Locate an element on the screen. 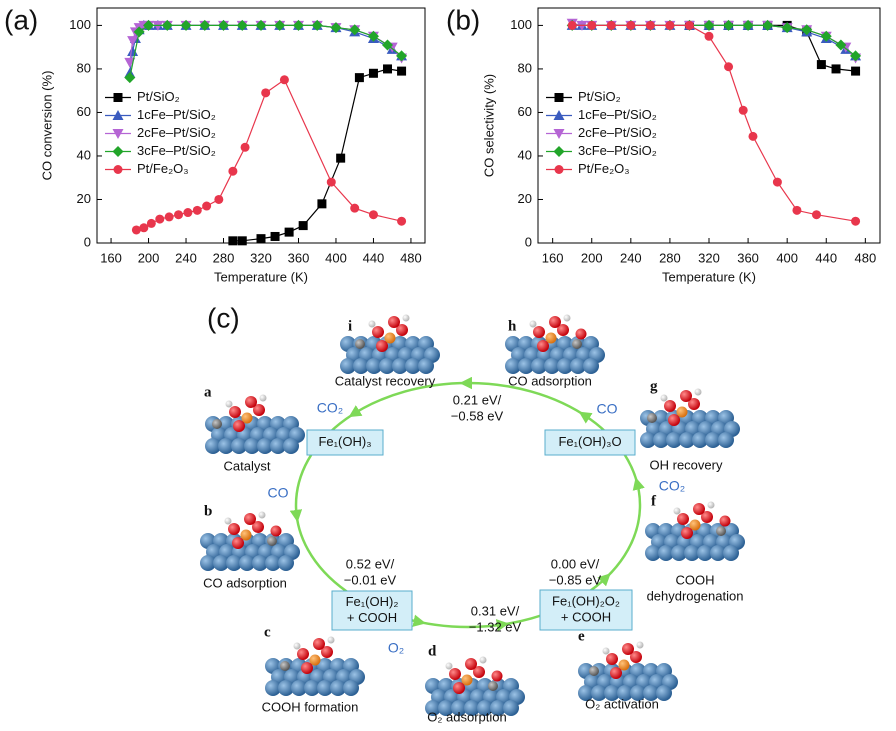  legend-label: 1cFe–Pt/SiO₂ is located at coordinates (617, 114).